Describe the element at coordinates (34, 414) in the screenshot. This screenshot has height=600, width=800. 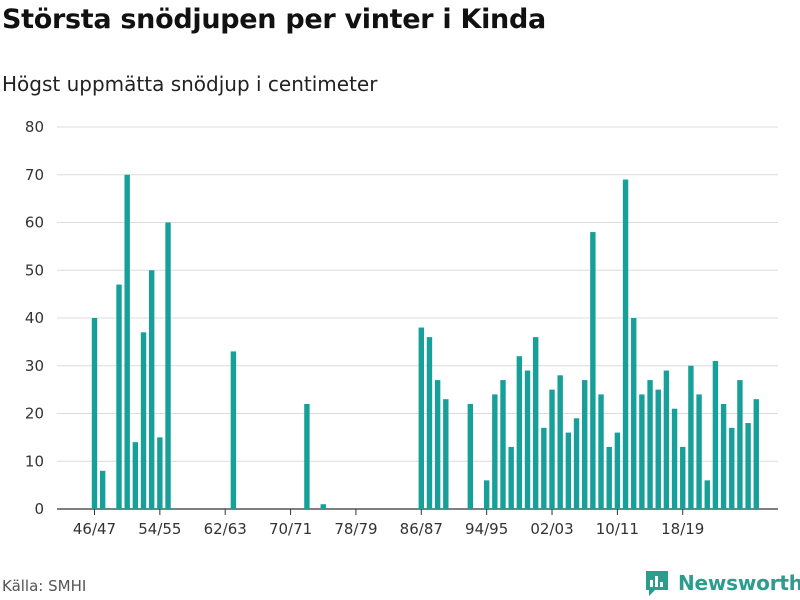
I see `y-tick-label: 20` at that location.